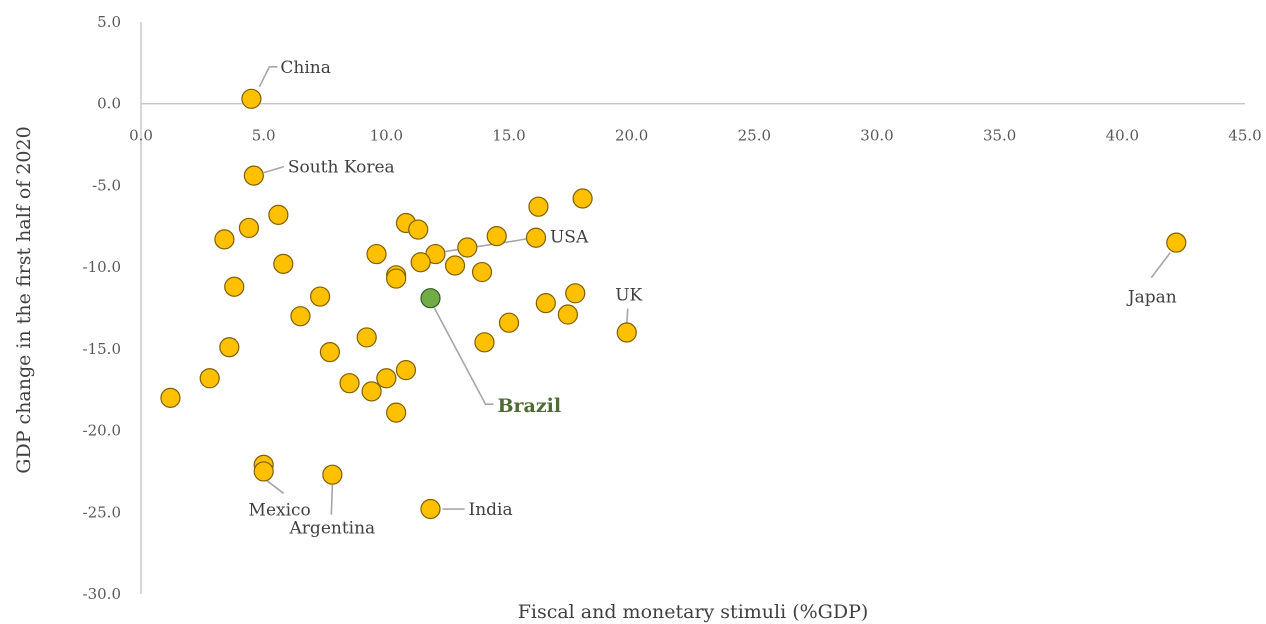 The width and height of the screenshot is (1266, 624). Describe the element at coordinates (24, 299) in the screenshot. I see `y-axis-title: GDP change in the first half of 2020` at that location.